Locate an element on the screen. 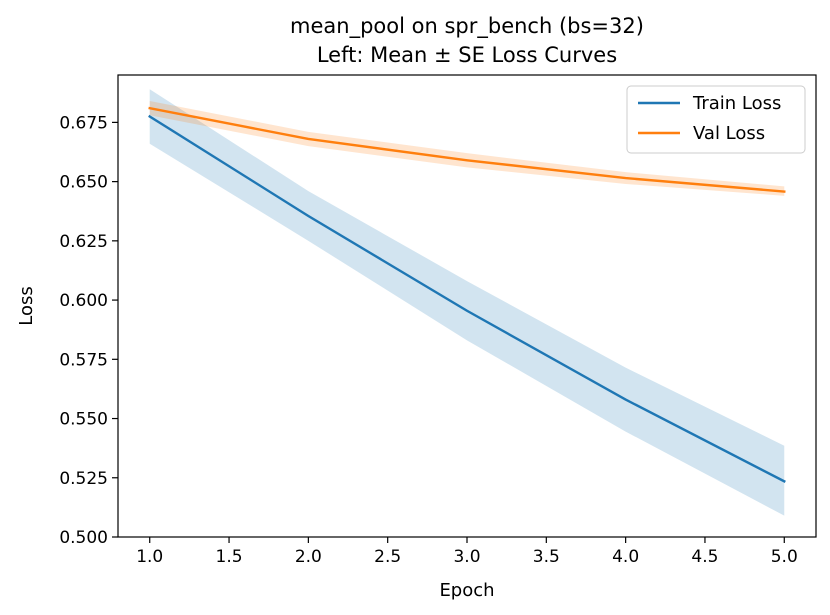 The width and height of the screenshot is (830, 615). x-tick-label: 1.0 is located at coordinates (149, 557).